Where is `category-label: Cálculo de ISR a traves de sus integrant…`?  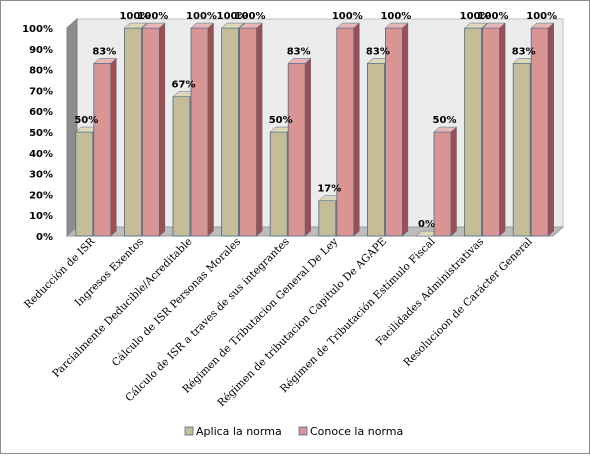 category-label: Cálculo de ISR a traves de sus integrant… is located at coordinates (207, 320).